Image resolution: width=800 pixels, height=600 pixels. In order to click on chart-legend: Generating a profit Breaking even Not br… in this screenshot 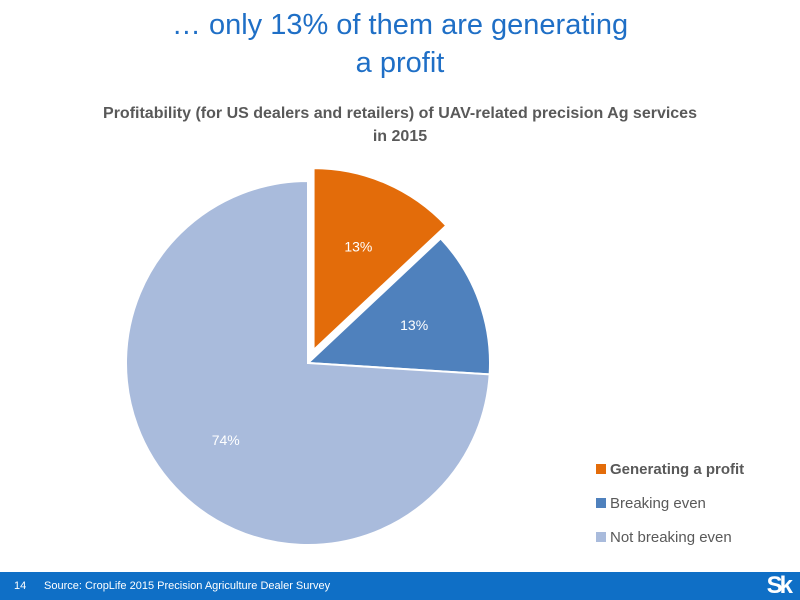, I will do `click(691, 503)`.